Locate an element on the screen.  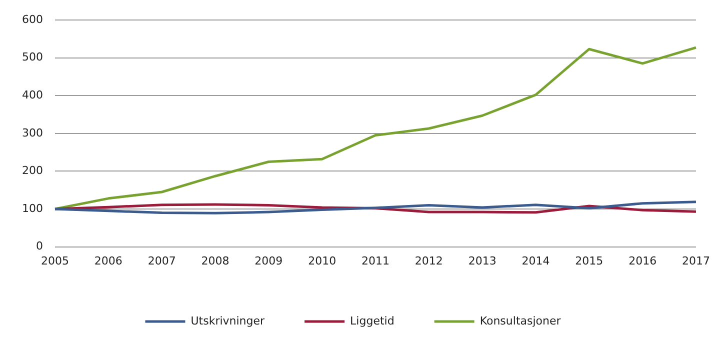
x-tick-label: 2005 is located at coordinates (54, 261).